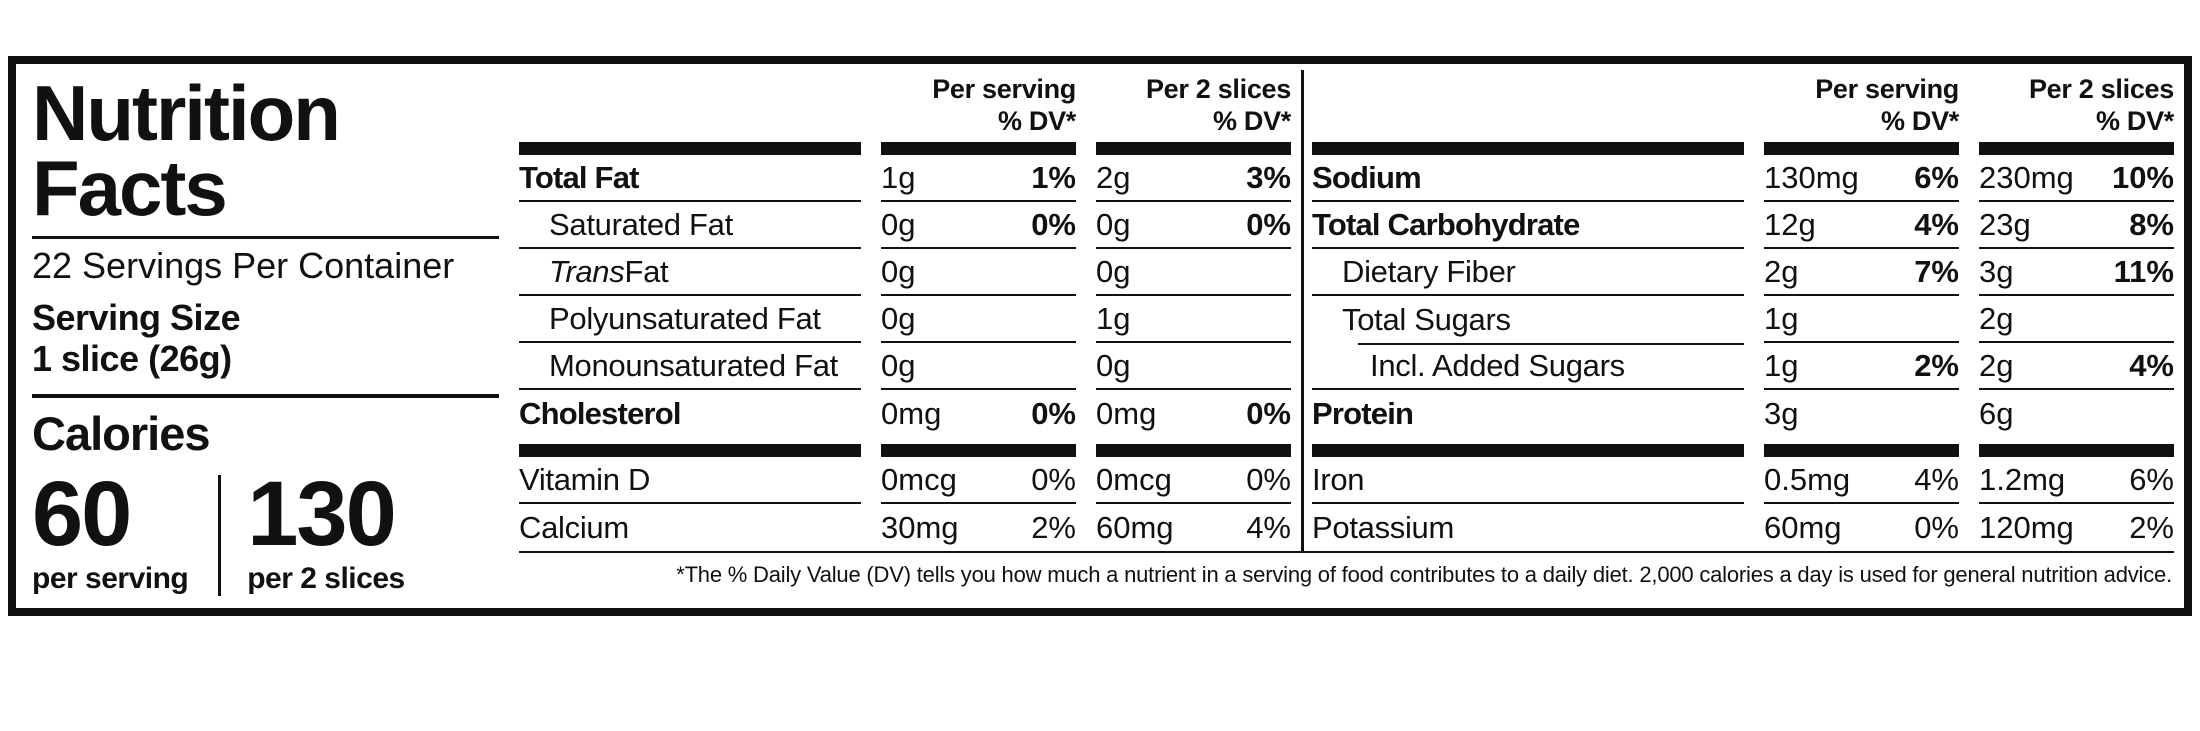 The height and width of the screenshot is (731, 2200). Describe the element at coordinates (978, 413) in the screenshot. I see `per-serving-cell: 0mg 0%` at that location.